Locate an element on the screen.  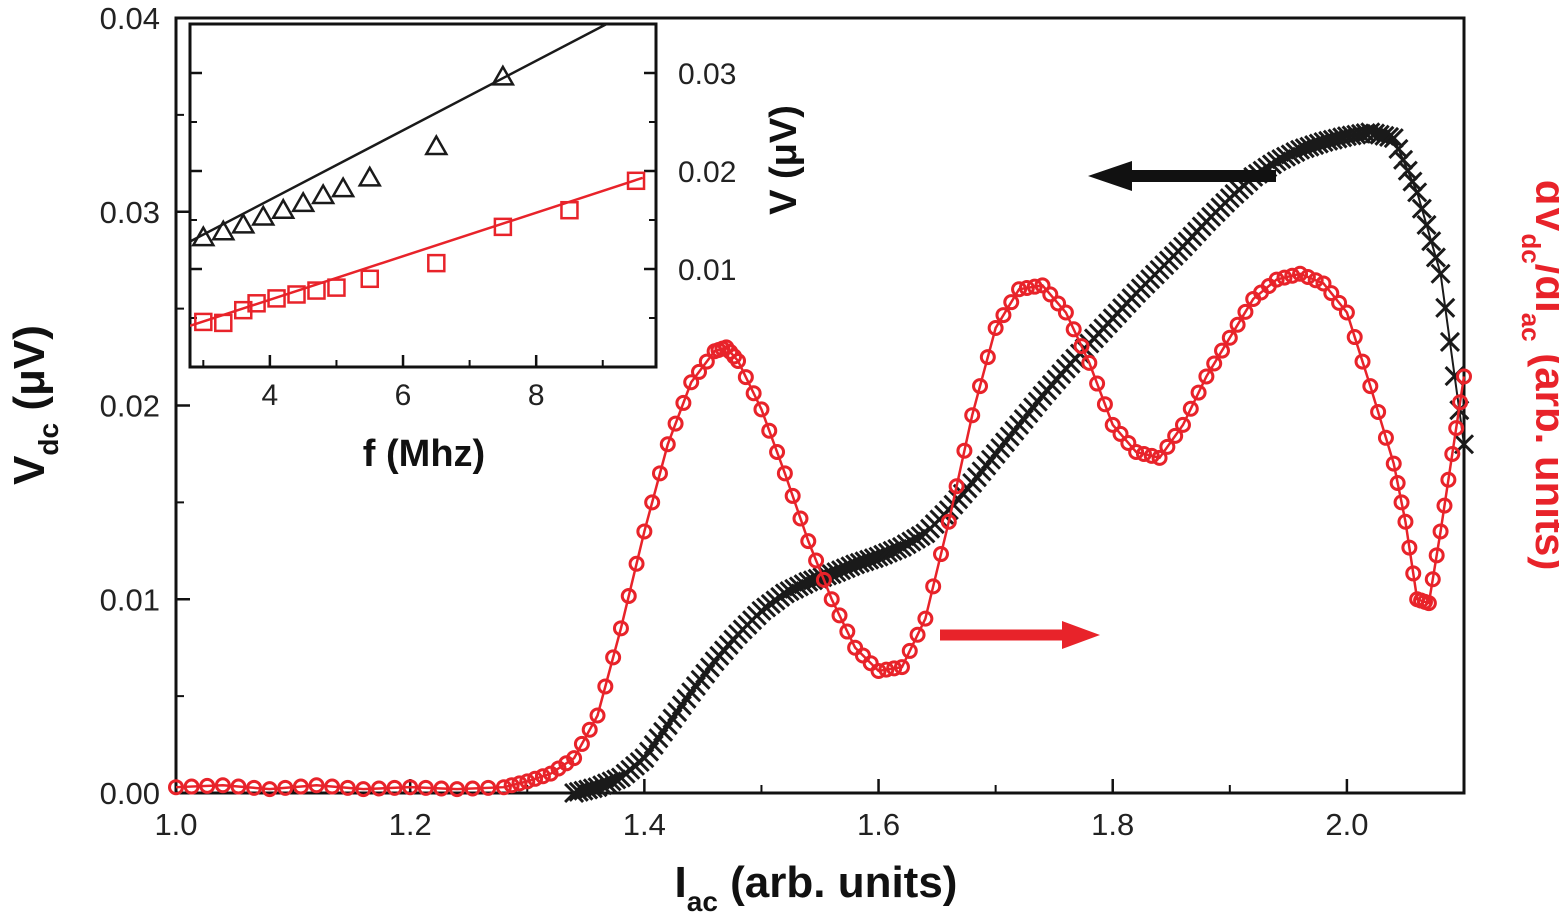
right-y-axis-title: dVdc/dIac (arb. units) is located at coordinates (1537, 375).